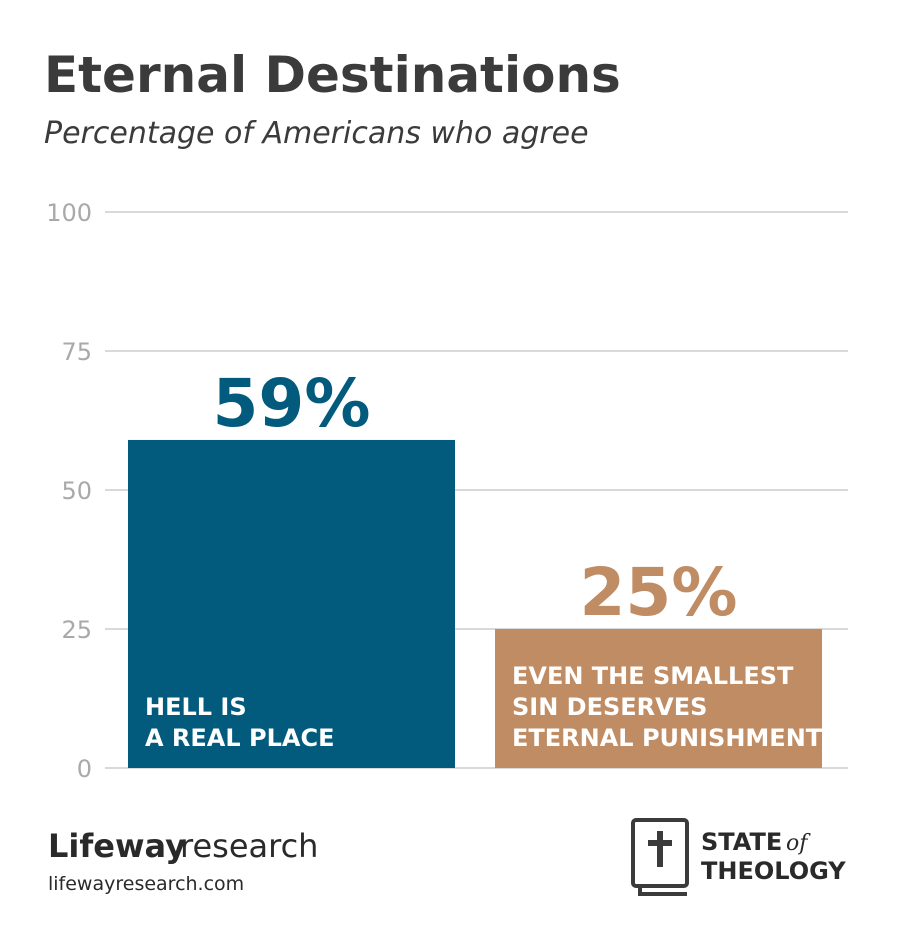 The width and height of the screenshot is (900, 926). I want to click on logo-book-edge, so click(662, 891).